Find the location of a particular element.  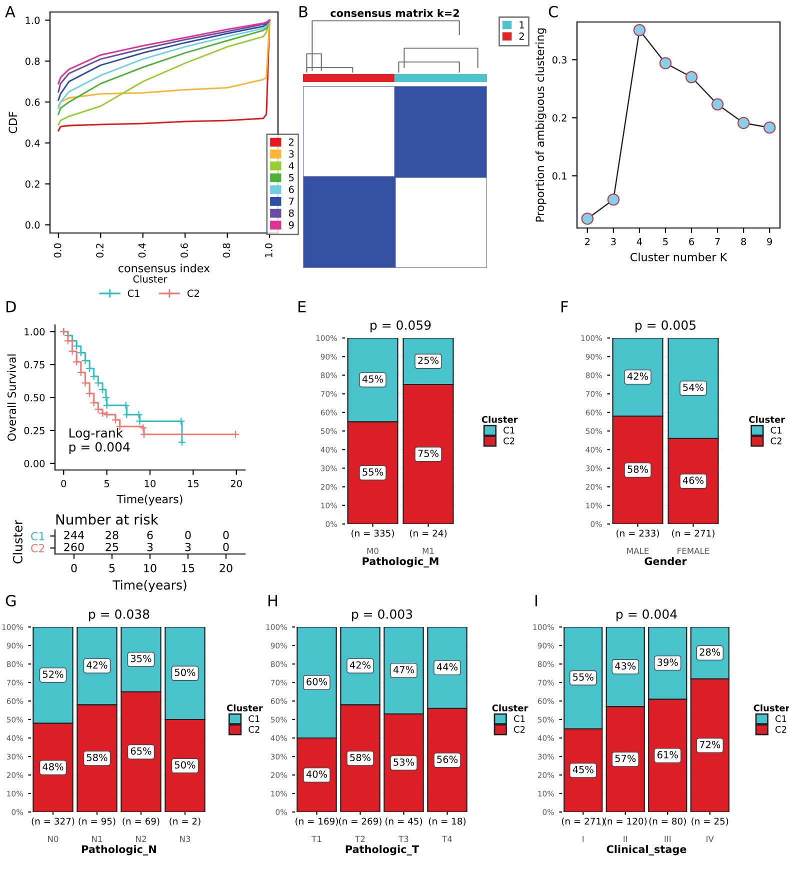

text: G is located at coordinates (11, 600).